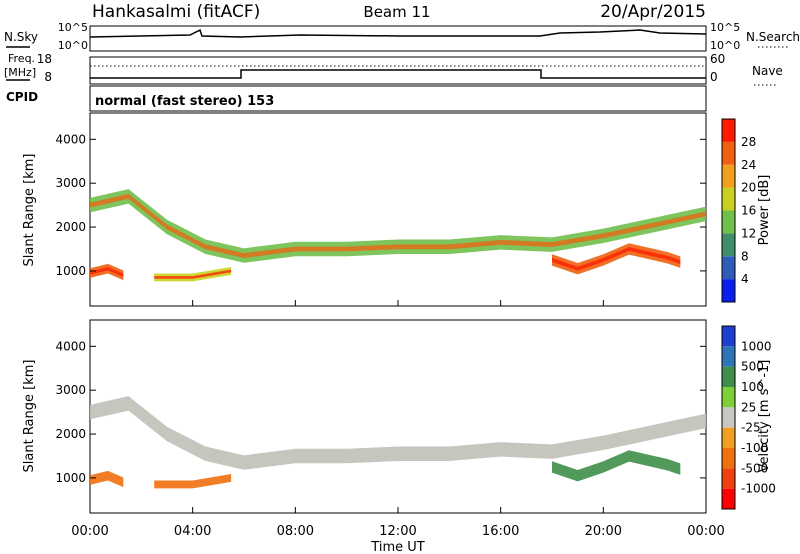 This screenshot has width=800, height=554. What do you see at coordinates (756, 346) in the screenshot?
I see `velocity-colorbar-tick: 1000` at bounding box center [756, 346].